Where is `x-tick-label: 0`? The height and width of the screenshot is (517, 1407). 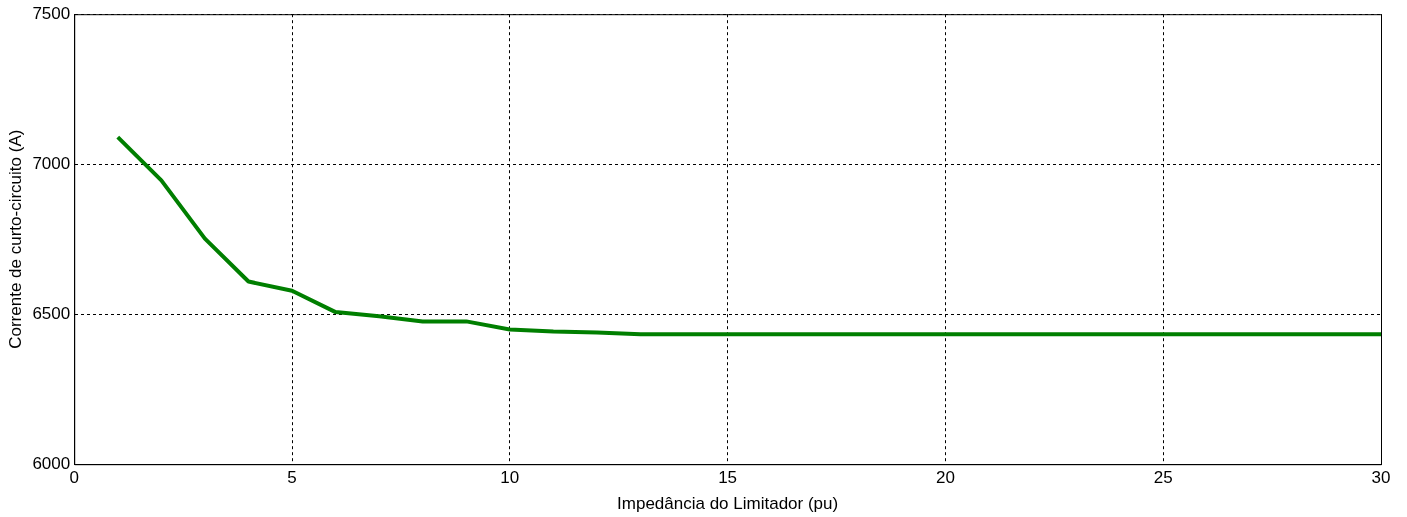
x-tick-label: 0 is located at coordinates (74, 478).